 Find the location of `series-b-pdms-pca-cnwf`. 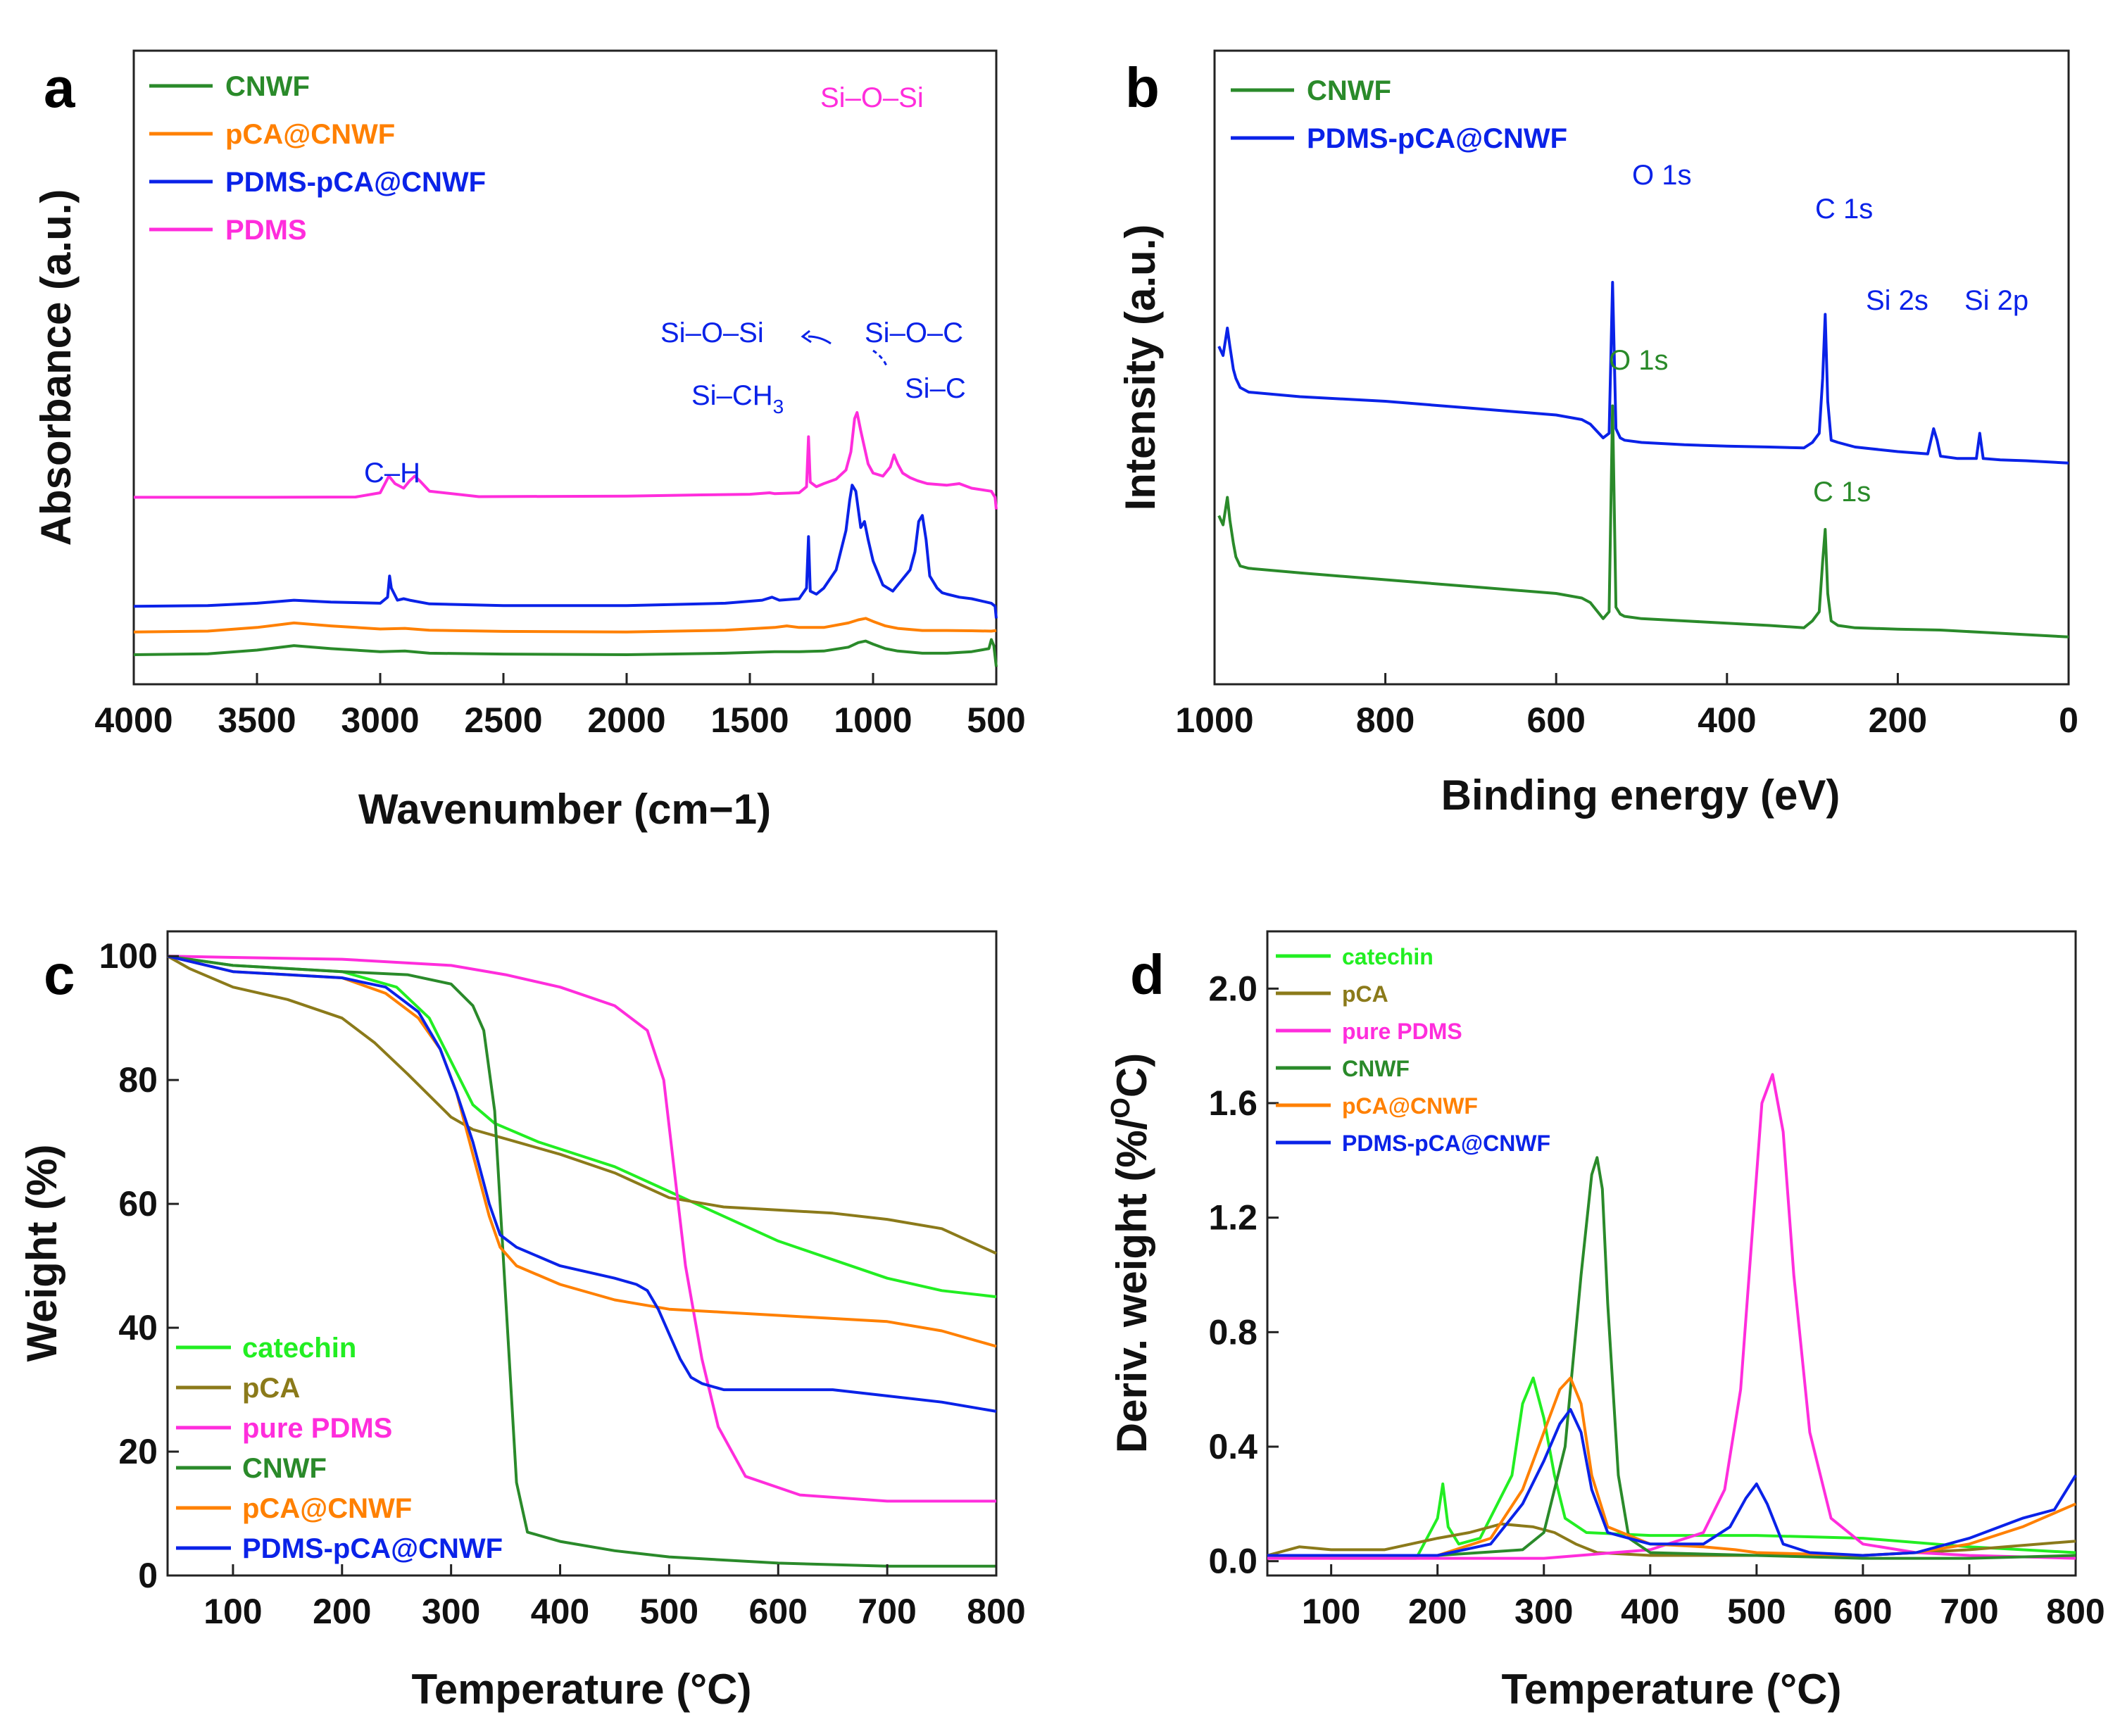

series-b-pdms-pca-cnwf is located at coordinates (1643, 373).